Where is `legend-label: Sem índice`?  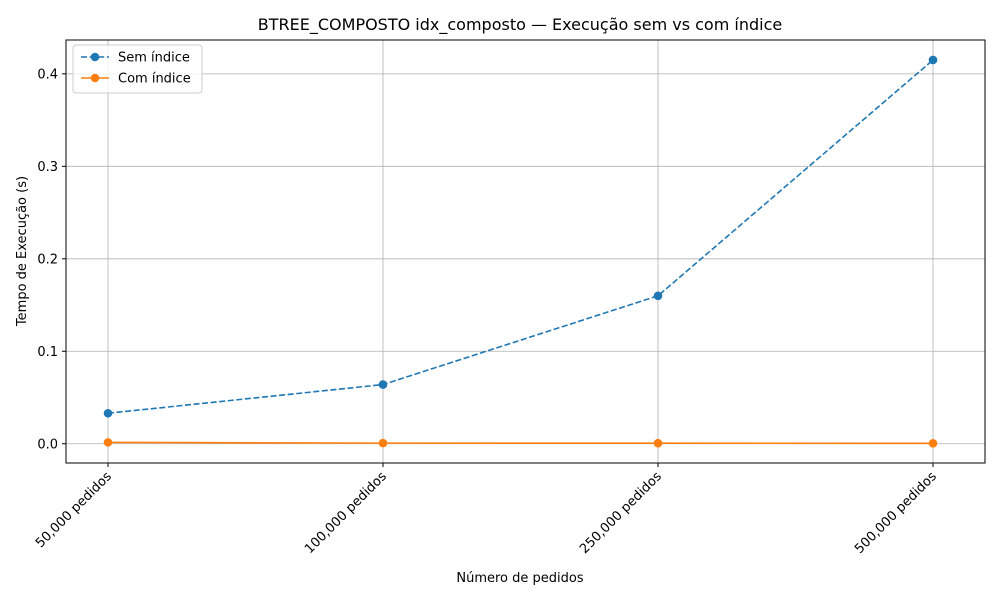 legend-label: Sem índice is located at coordinates (154, 58).